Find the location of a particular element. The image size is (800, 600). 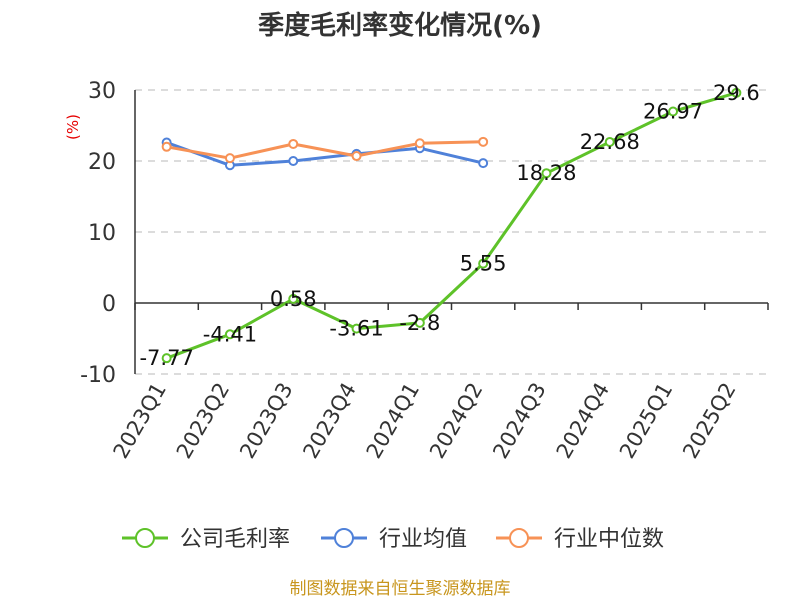

y-tick-label: 20 is located at coordinates (102, 162).